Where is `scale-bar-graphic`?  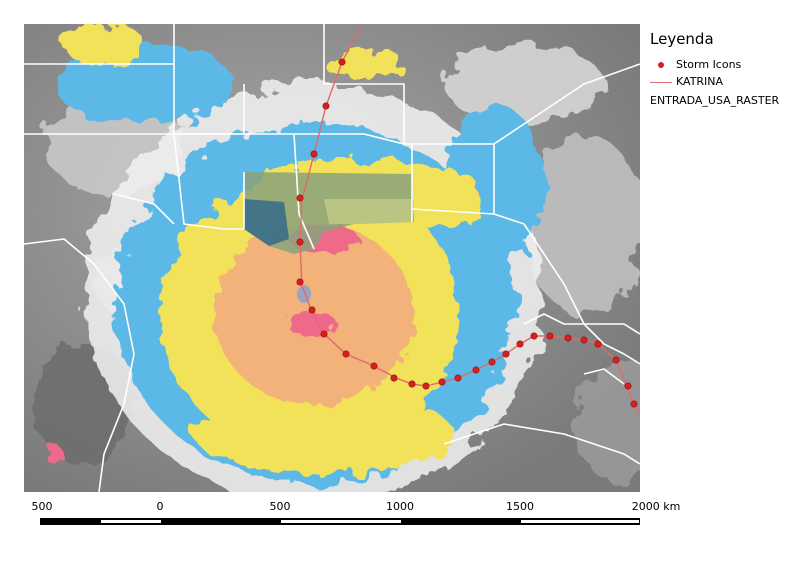
scale-bar-graphic is located at coordinates (340, 521).